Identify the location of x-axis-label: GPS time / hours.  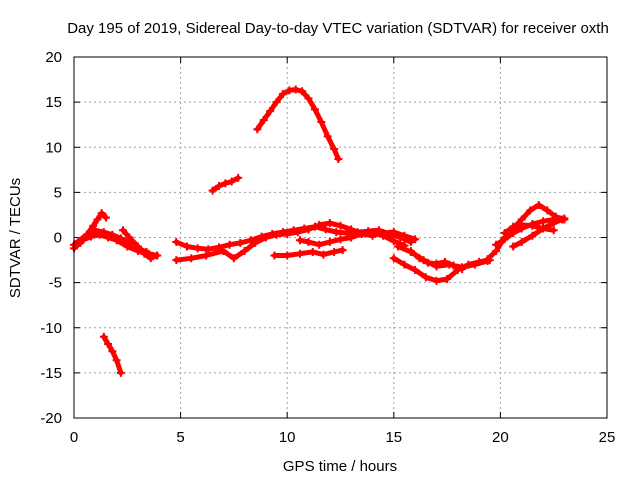
(340, 466).